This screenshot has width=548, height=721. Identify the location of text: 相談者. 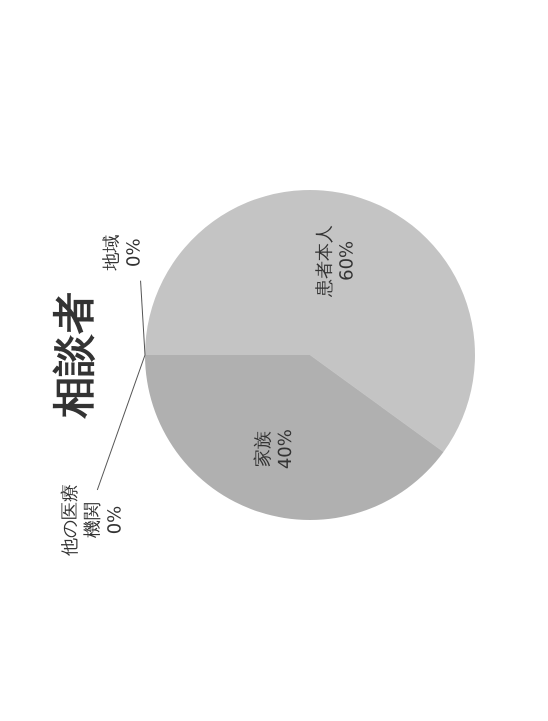
(73, 355).